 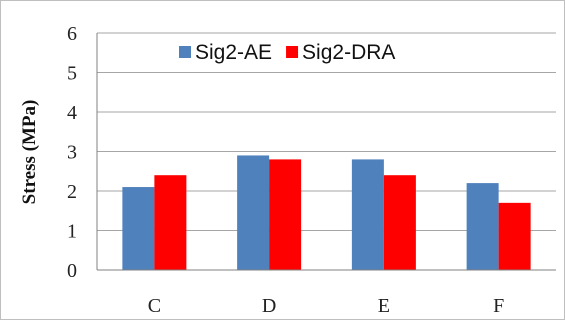 I want to click on bar-sig2-ae-f, so click(x=482, y=226).